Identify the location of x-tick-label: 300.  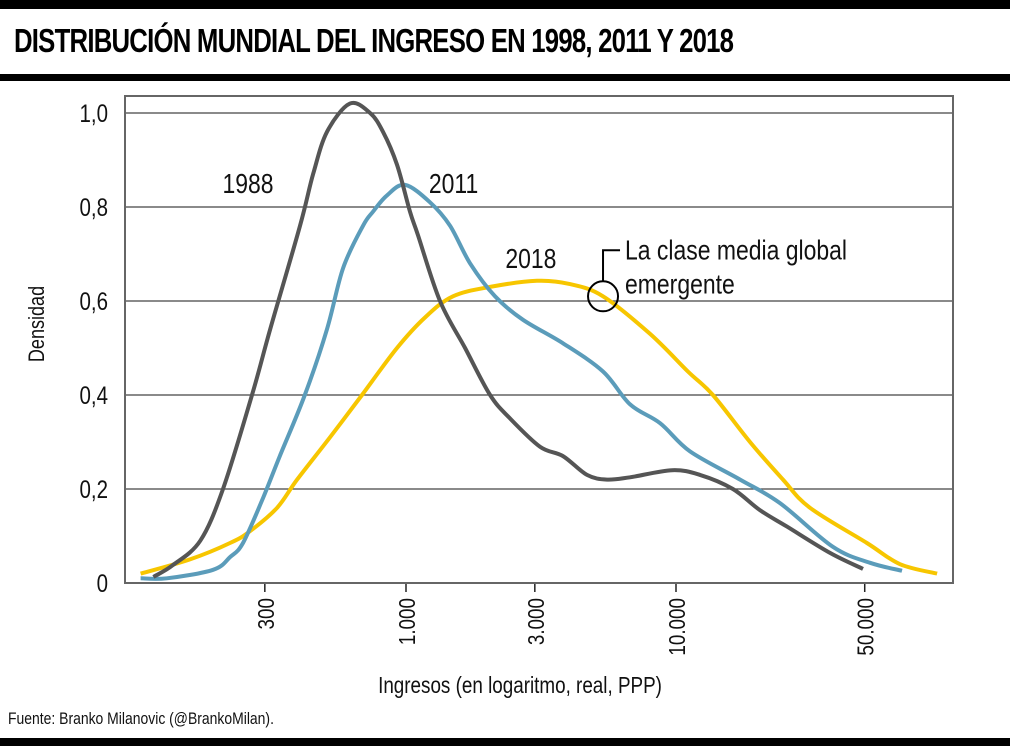
(266, 613).